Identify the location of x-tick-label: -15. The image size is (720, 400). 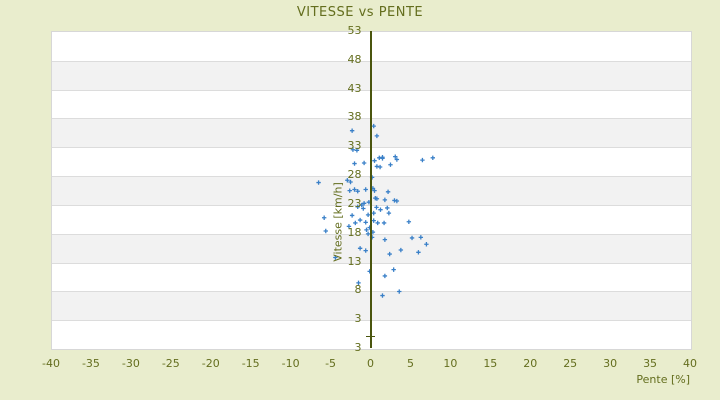
(250, 363).